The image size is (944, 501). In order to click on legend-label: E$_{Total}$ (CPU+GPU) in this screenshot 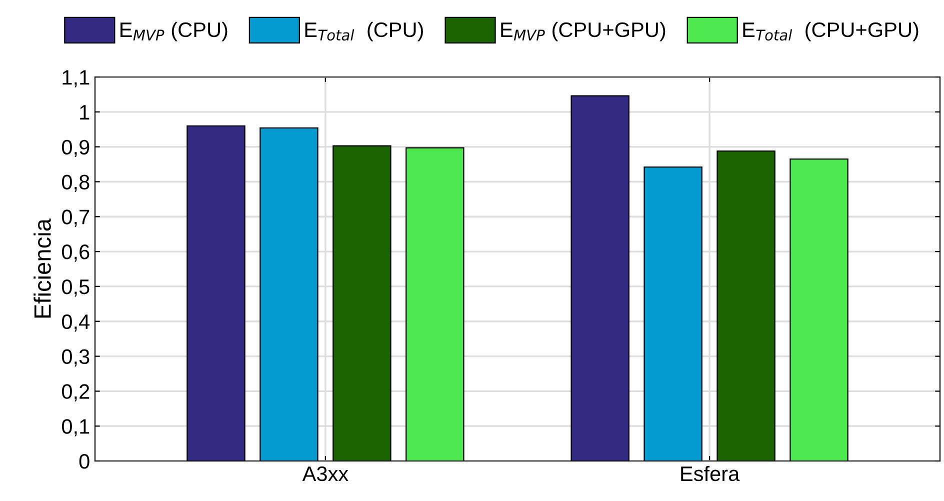, I will do `click(830, 32)`.